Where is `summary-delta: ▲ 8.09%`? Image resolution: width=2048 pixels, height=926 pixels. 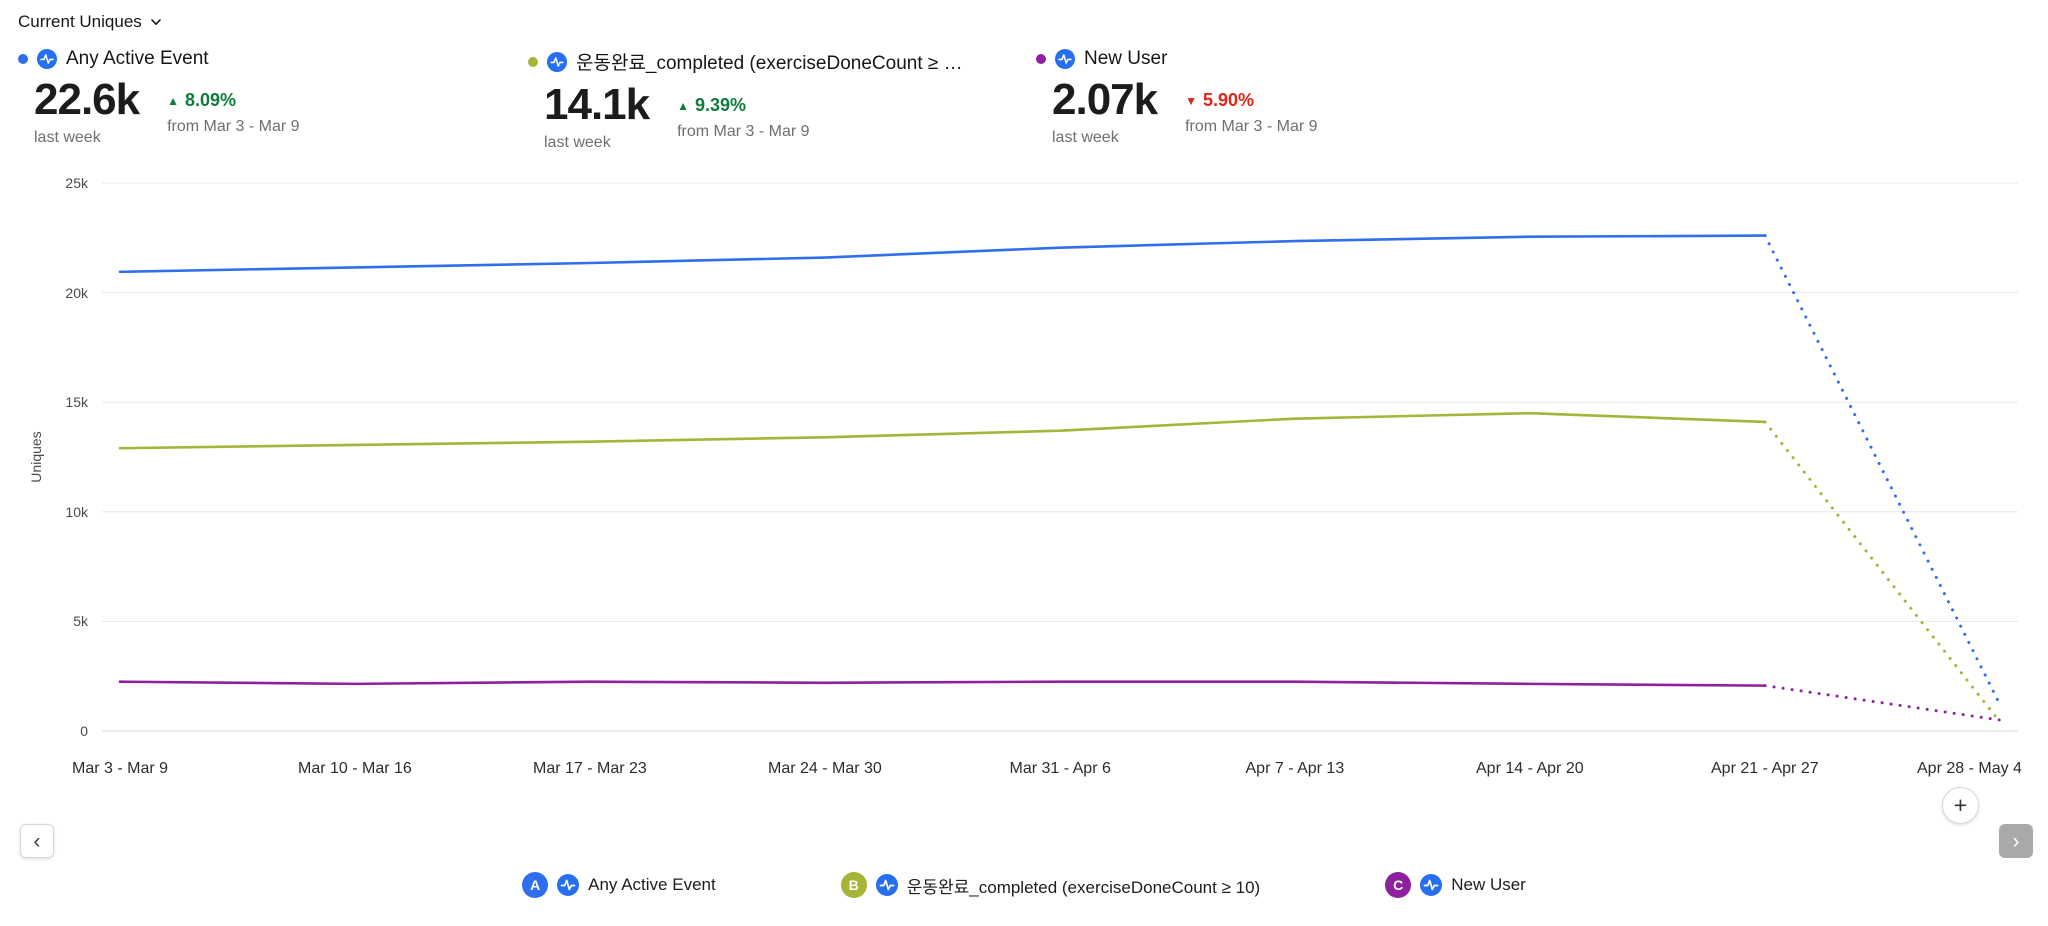 summary-delta: ▲ 8.09% is located at coordinates (233, 100).